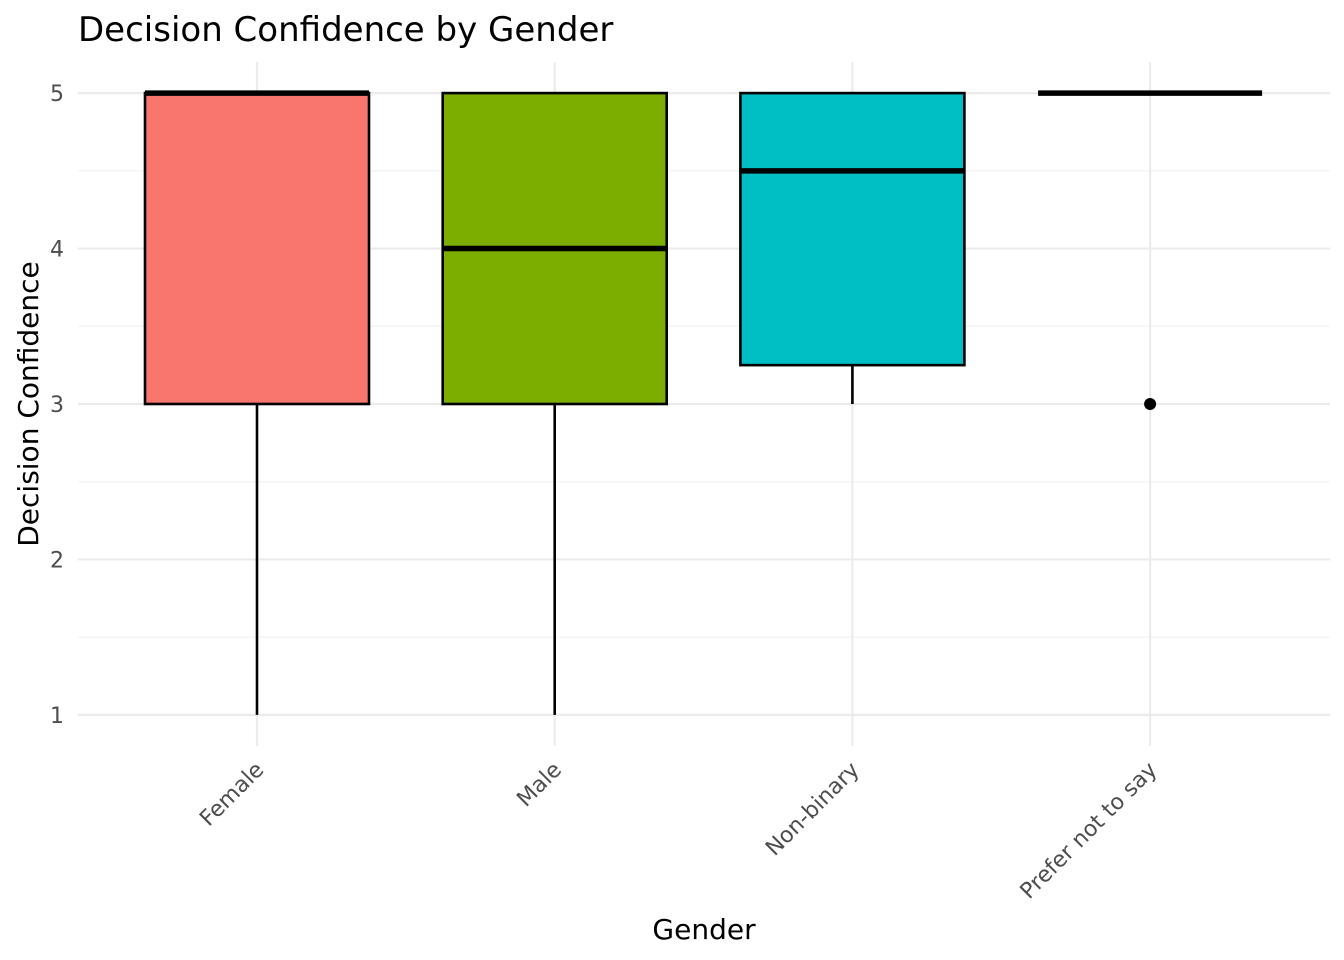 The height and width of the screenshot is (960, 1344). What do you see at coordinates (539, 785) in the screenshot?
I see `x-tick-label: Male` at bounding box center [539, 785].